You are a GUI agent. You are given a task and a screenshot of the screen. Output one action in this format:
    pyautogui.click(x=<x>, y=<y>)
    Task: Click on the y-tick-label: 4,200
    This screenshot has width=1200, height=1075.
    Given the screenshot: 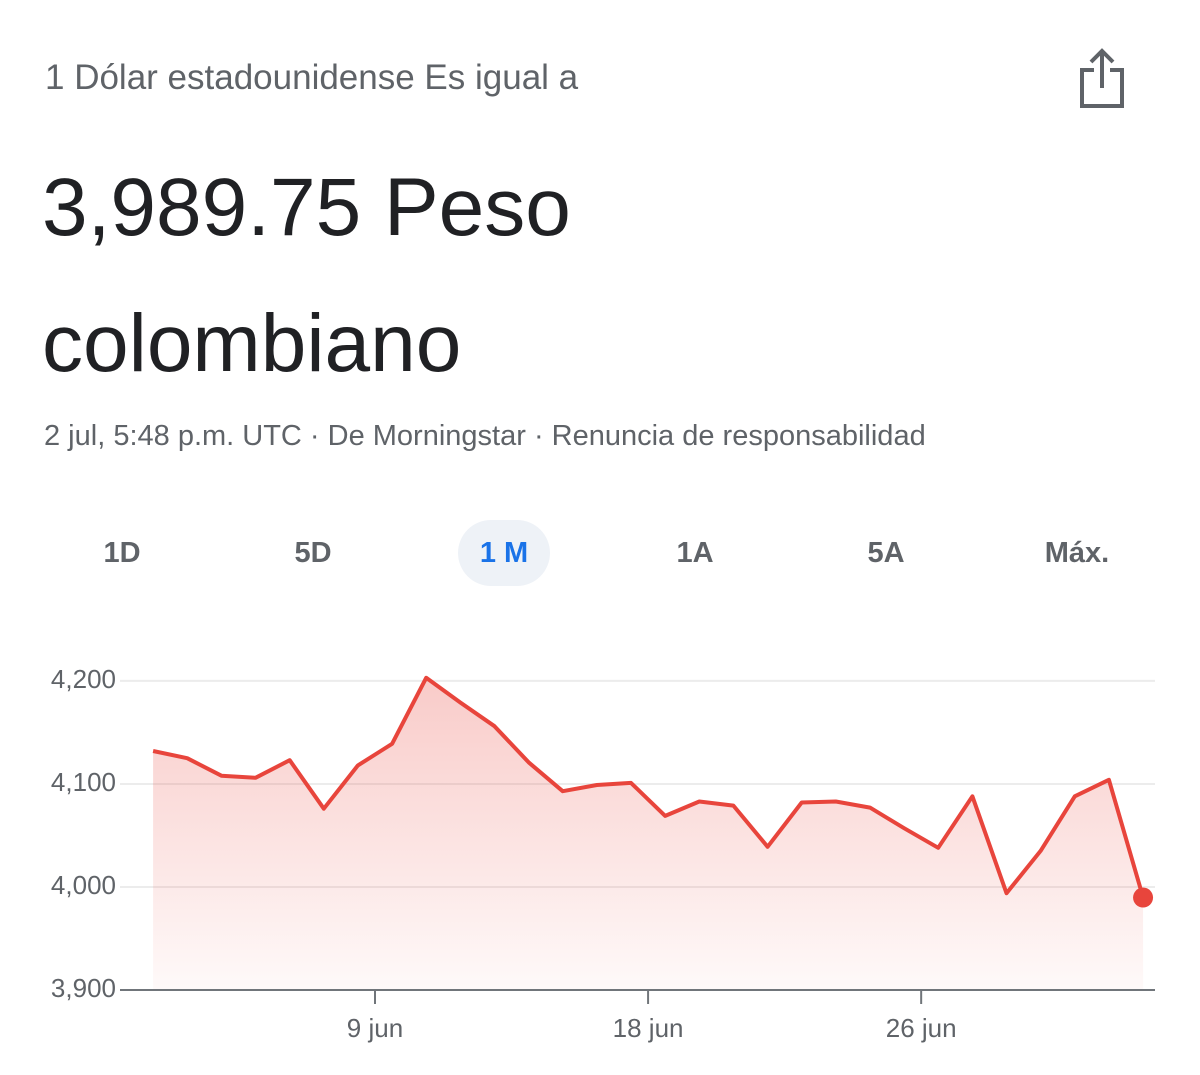 What is the action you would take?
    pyautogui.click(x=83, y=679)
    